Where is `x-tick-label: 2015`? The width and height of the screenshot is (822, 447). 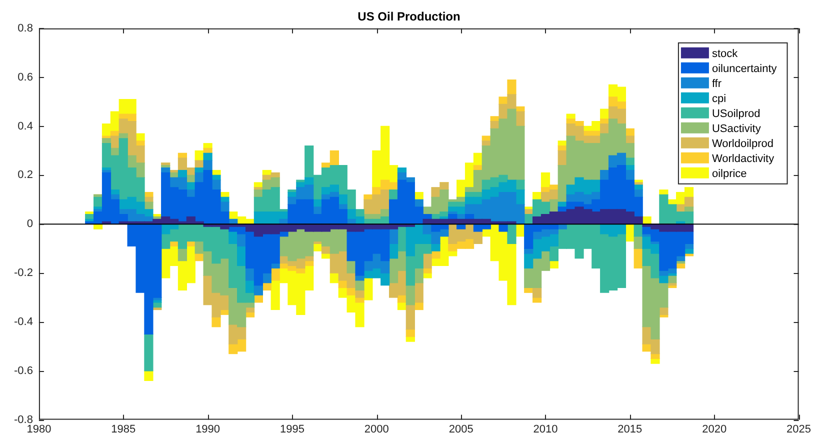
x-tick-label: 2015 is located at coordinates (630, 429).